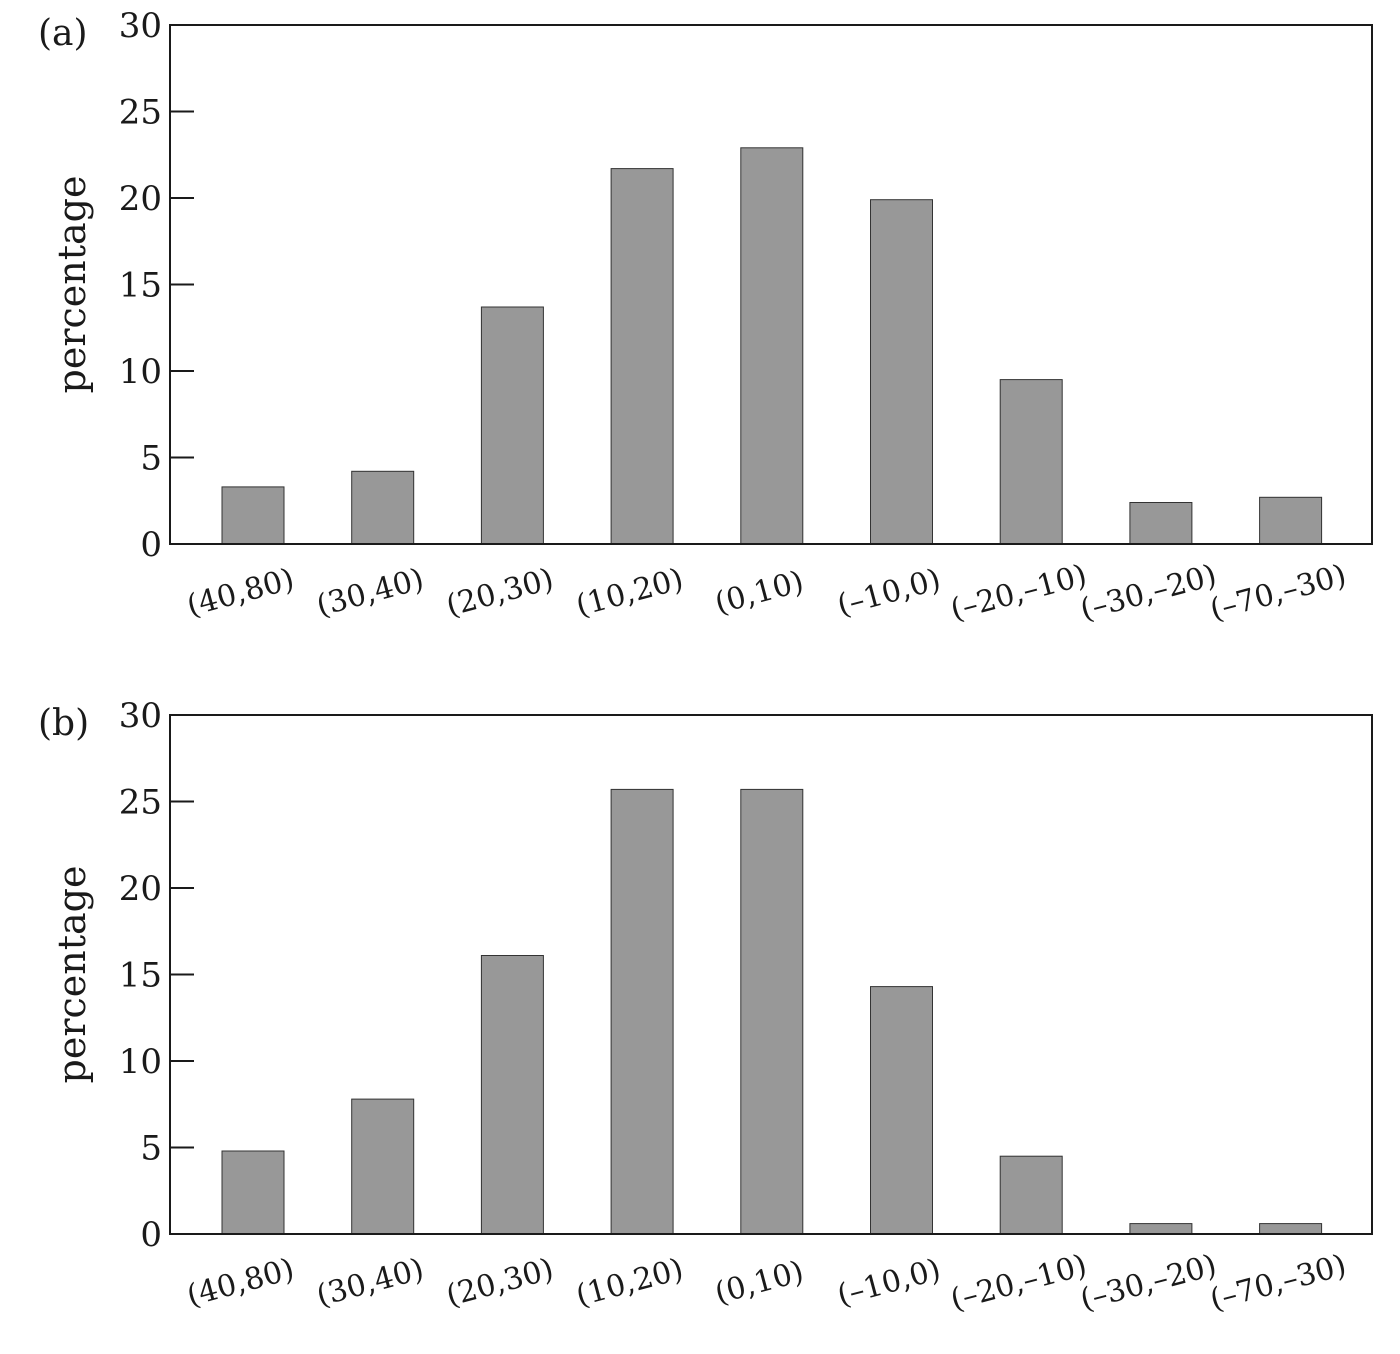 The width and height of the screenshot is (1400, 1354). Describe the element at coordinates (63, 33) in the screenshot. I see `panel-label: (a)` at that location.